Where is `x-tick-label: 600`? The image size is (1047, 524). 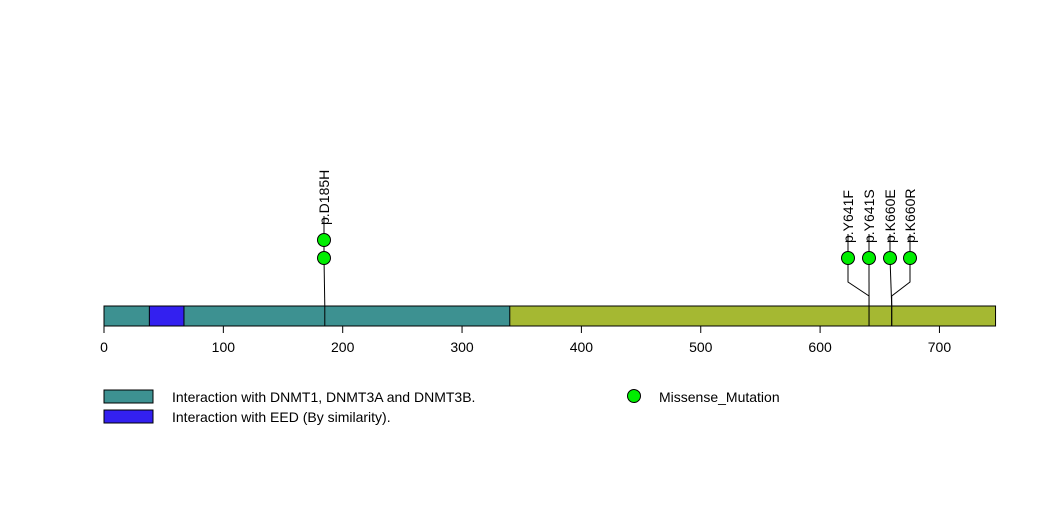 x-tick-label: 600 is located at coordinates (820, 347).